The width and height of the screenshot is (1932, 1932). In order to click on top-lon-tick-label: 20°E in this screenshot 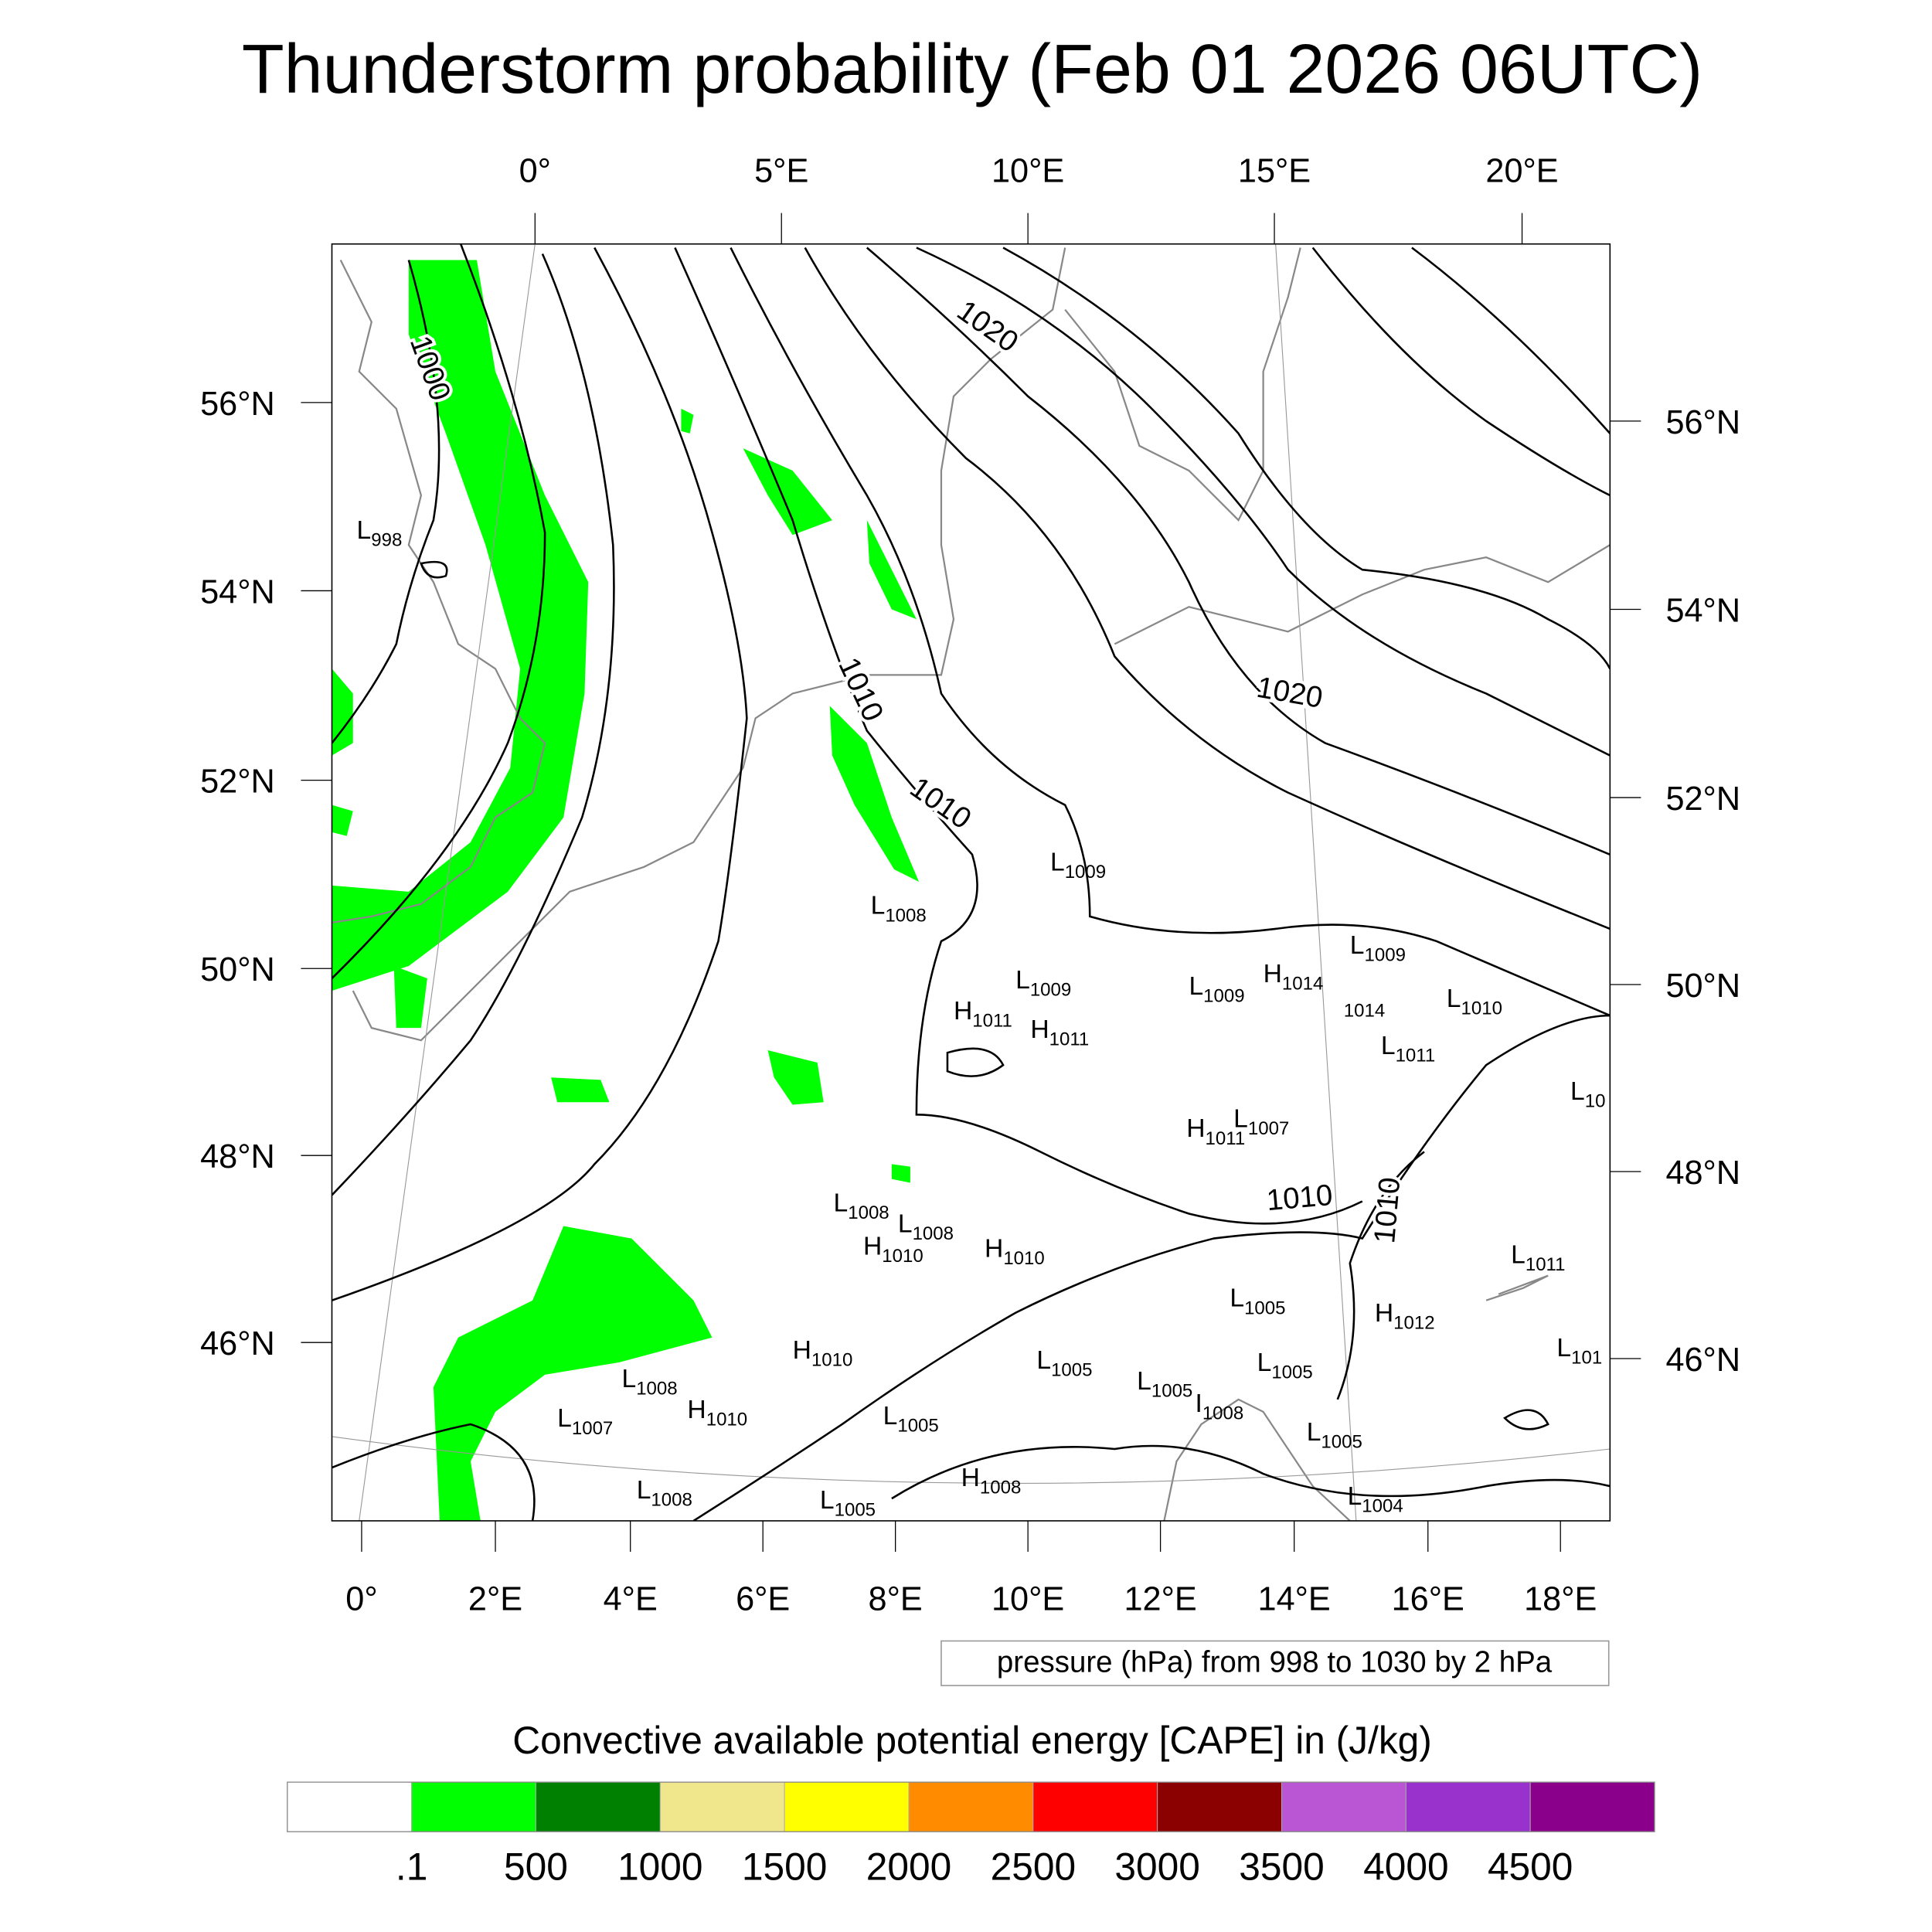, I will do `click(1522, 171)`.